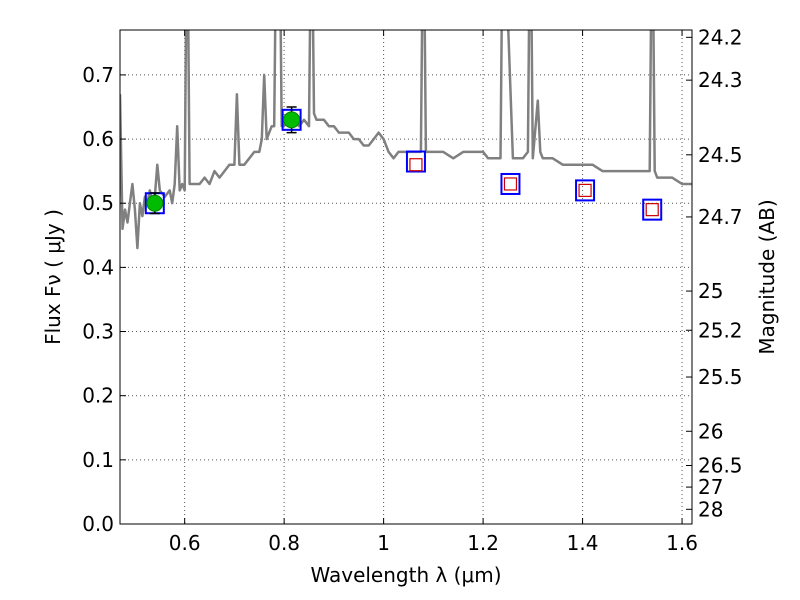 This screenshot has width=800, height=600. What do you see at coordinates (383, 543) in the screenshot?
I see `x-tick-label: 1` at bounding box center [383, 543].